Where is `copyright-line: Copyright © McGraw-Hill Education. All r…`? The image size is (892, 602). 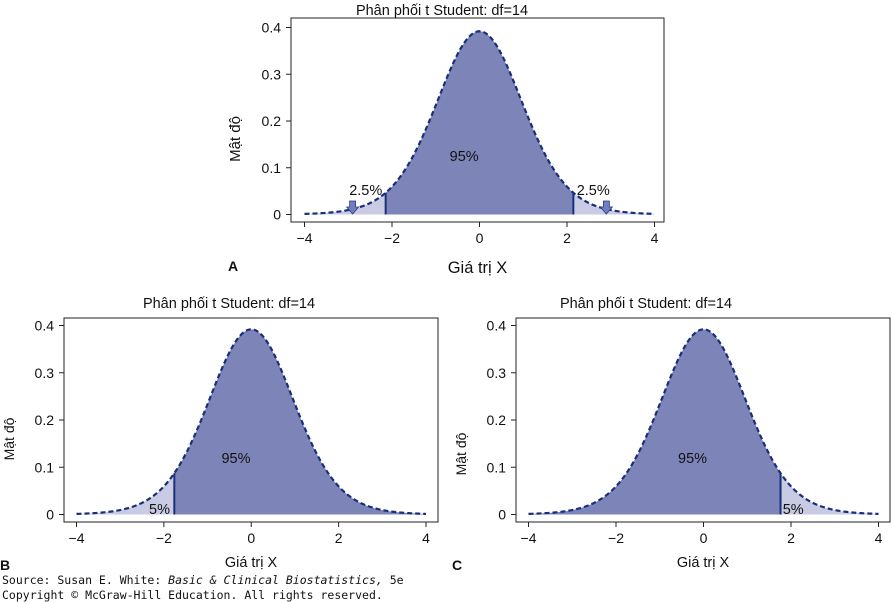
copyright-line: Copyright © McGraw-Hill Education. All r… is located at coordinates (192, 595).